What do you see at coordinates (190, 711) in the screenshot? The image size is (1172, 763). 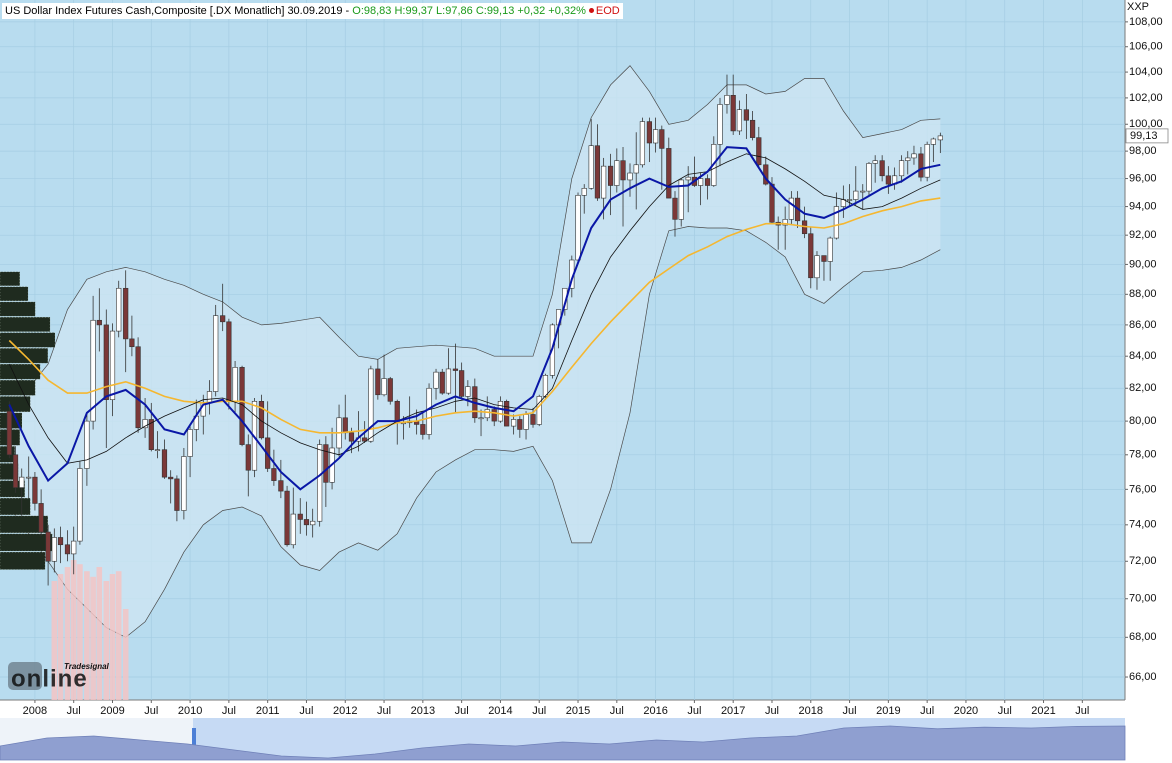 I see `x-tick-label: 2010` at bounding box center [190, 711].